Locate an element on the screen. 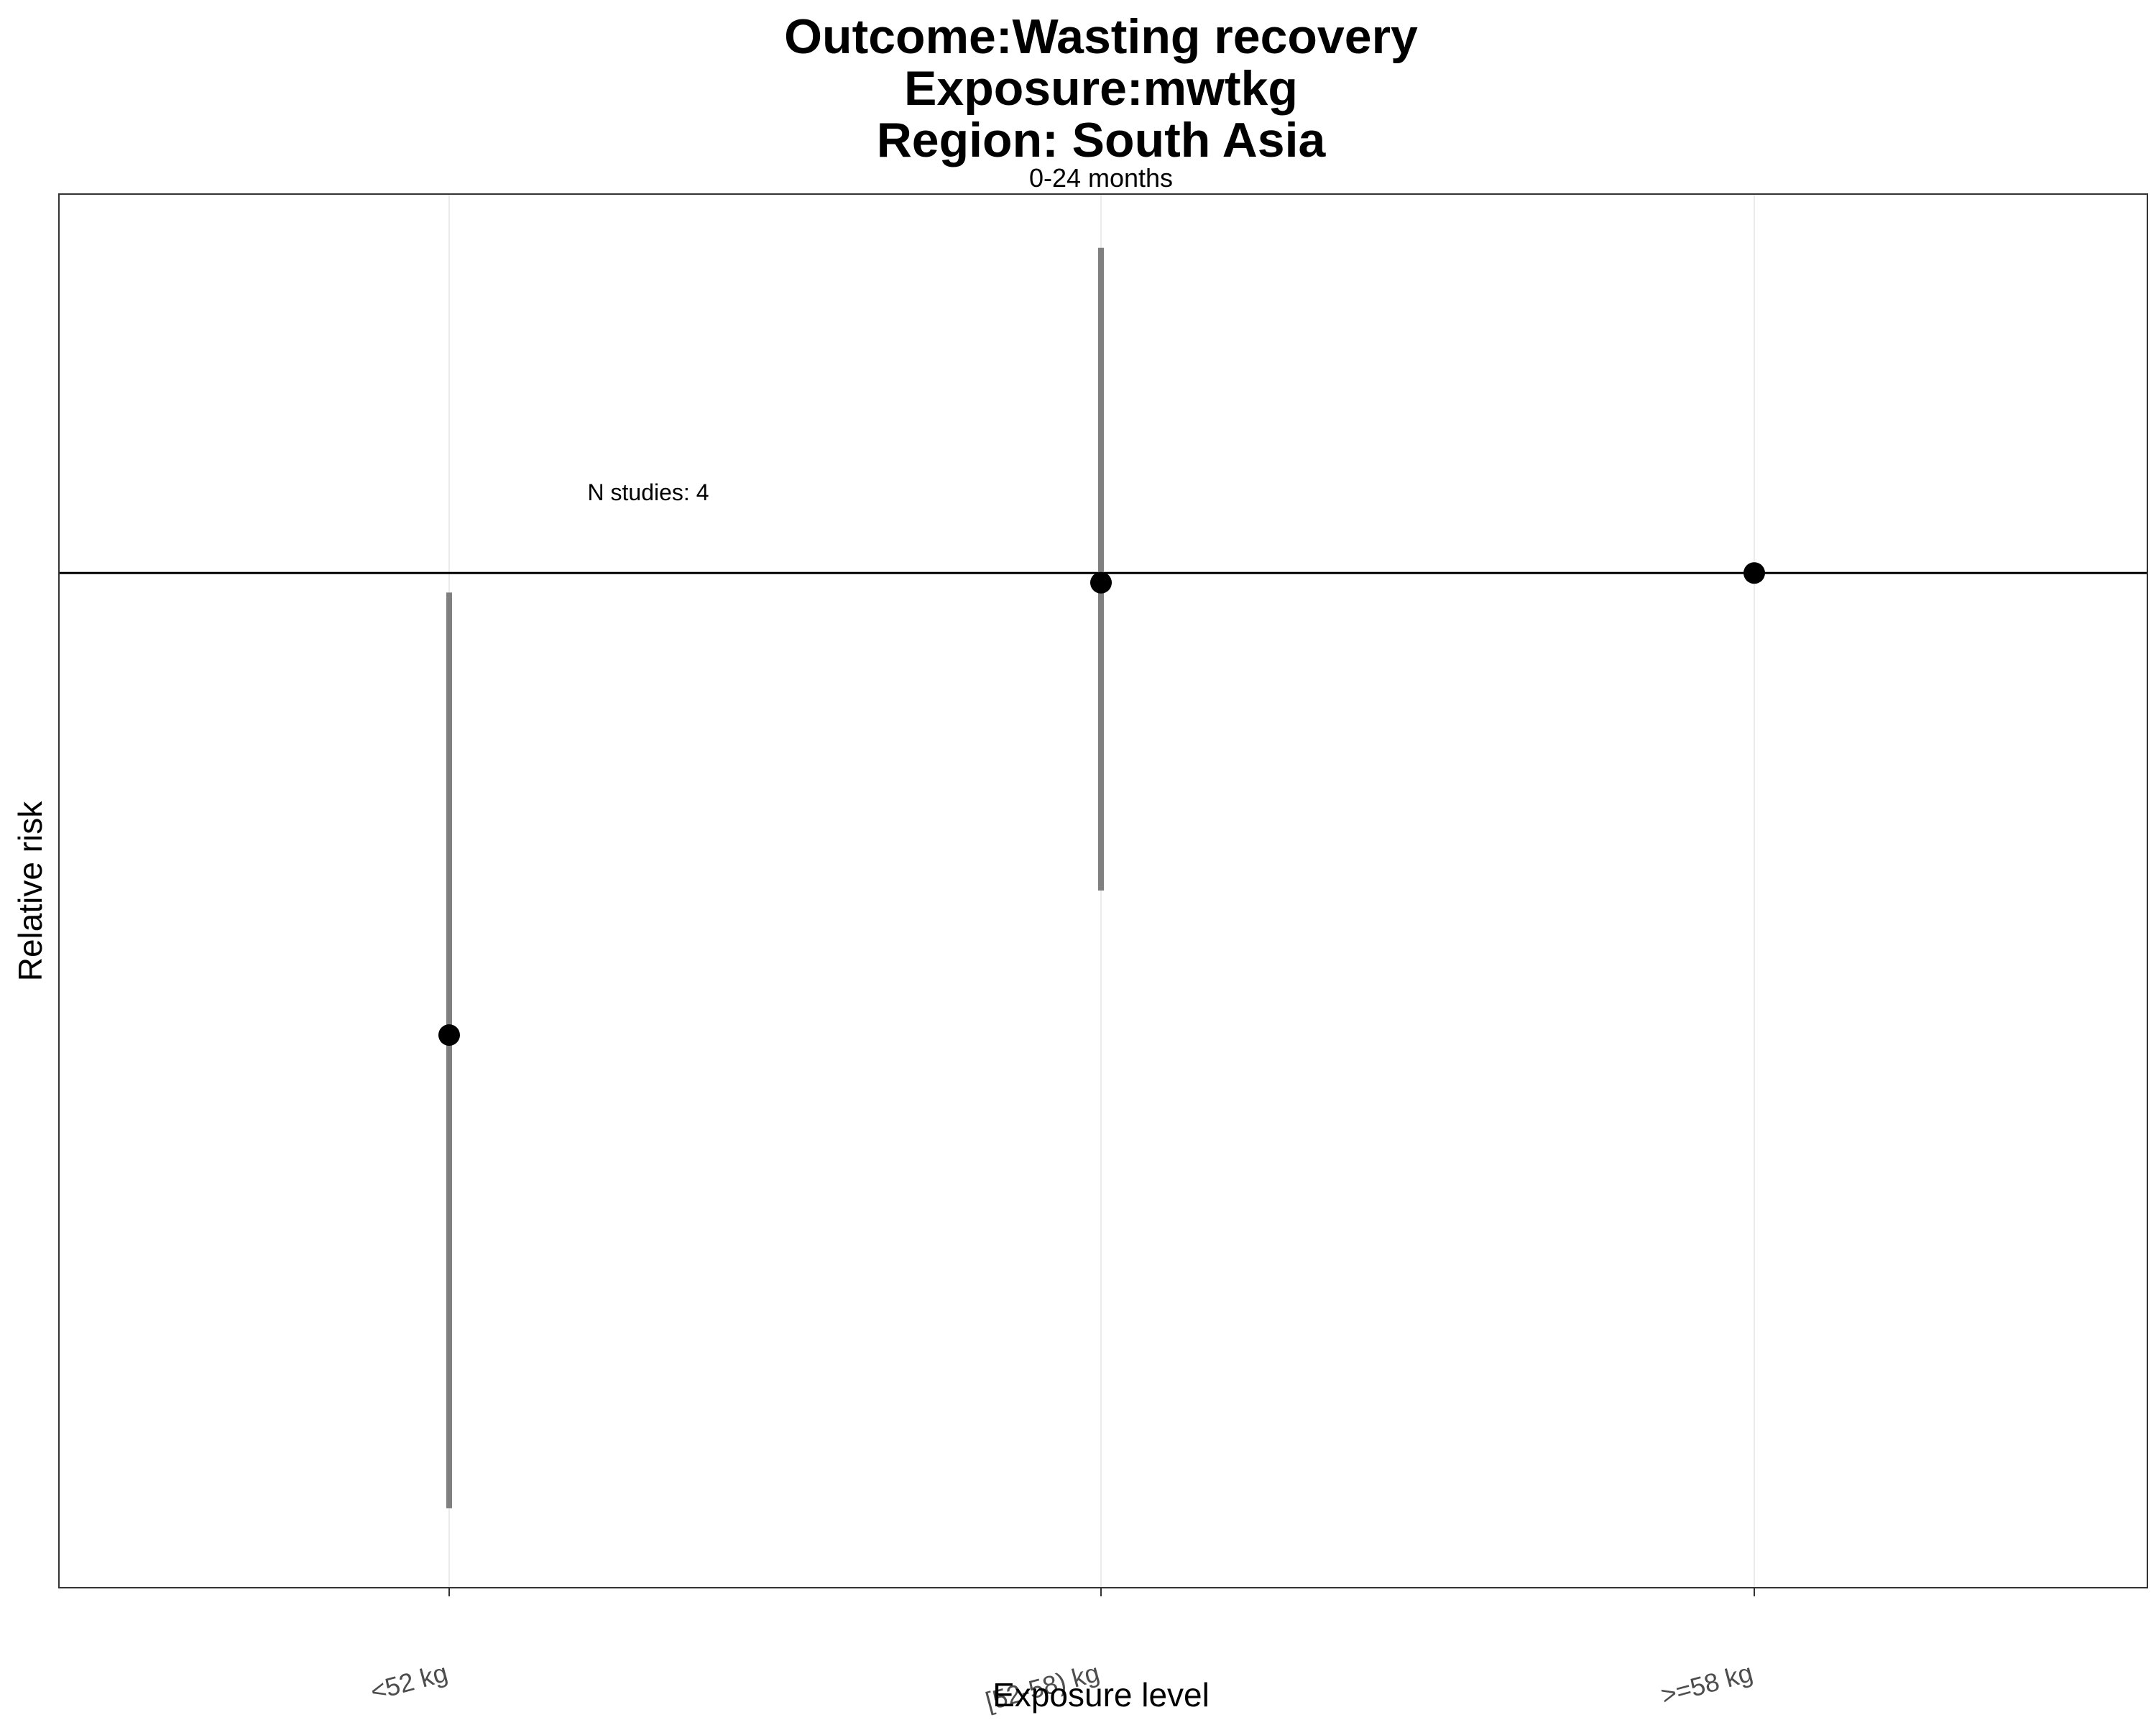  x-axis-title: Exposure level is located at coordinates (1101, 1695).